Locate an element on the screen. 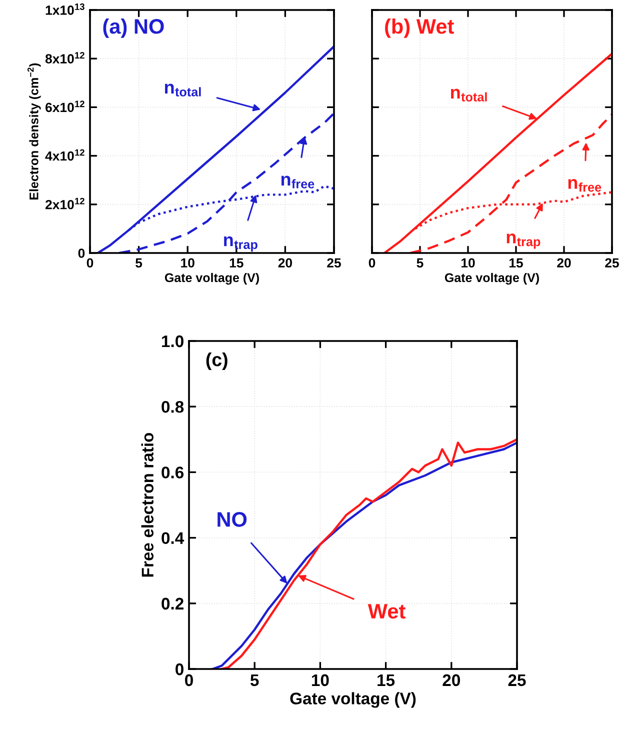 The height and width of the screenshot is (742, 628). y-tick-label: 1x10$^{13}$ is located at coordinates (65, 9).